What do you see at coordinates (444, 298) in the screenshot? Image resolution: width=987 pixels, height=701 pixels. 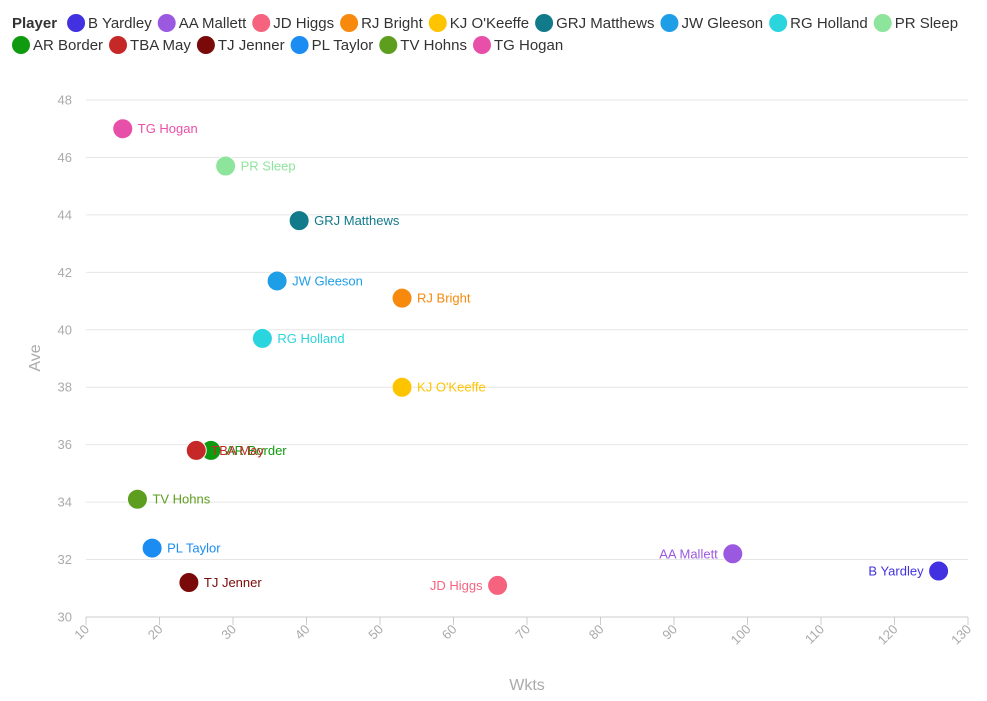 I see `point-label: RJ Bright` at bounding box center [444, 298].